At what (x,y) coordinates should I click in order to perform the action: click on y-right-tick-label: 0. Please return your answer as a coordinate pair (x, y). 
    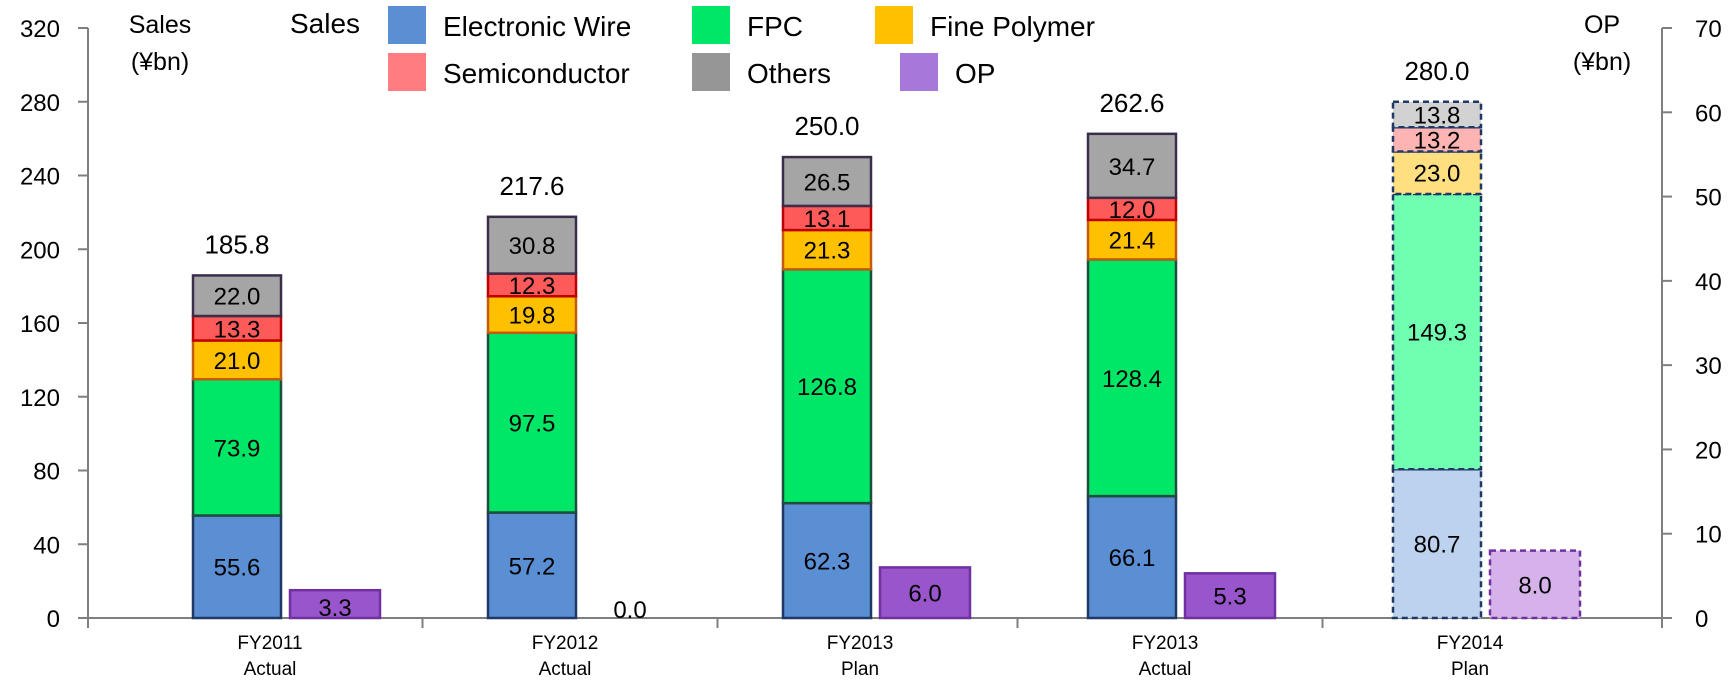
    Looking at the image, I should click on (1701, 619).